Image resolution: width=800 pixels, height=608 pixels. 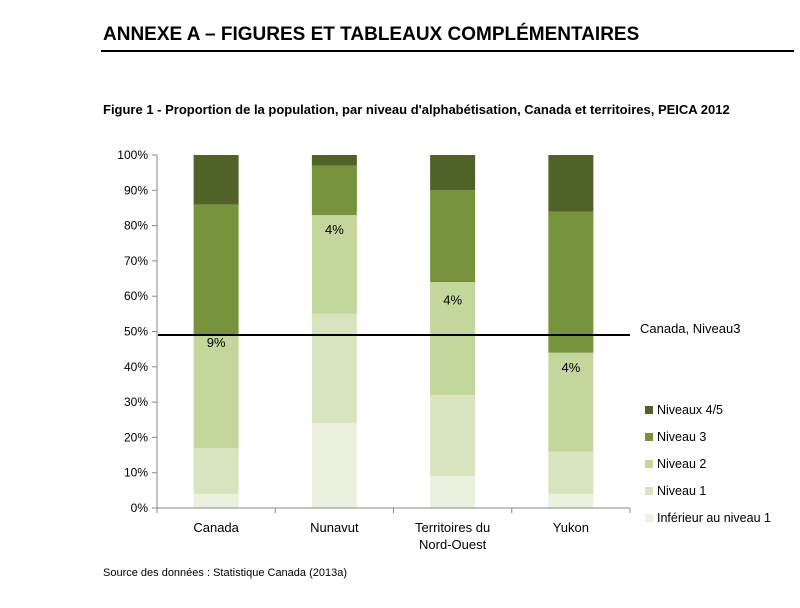 I want to click on data-label: 9%, so click(x=216, y=342).